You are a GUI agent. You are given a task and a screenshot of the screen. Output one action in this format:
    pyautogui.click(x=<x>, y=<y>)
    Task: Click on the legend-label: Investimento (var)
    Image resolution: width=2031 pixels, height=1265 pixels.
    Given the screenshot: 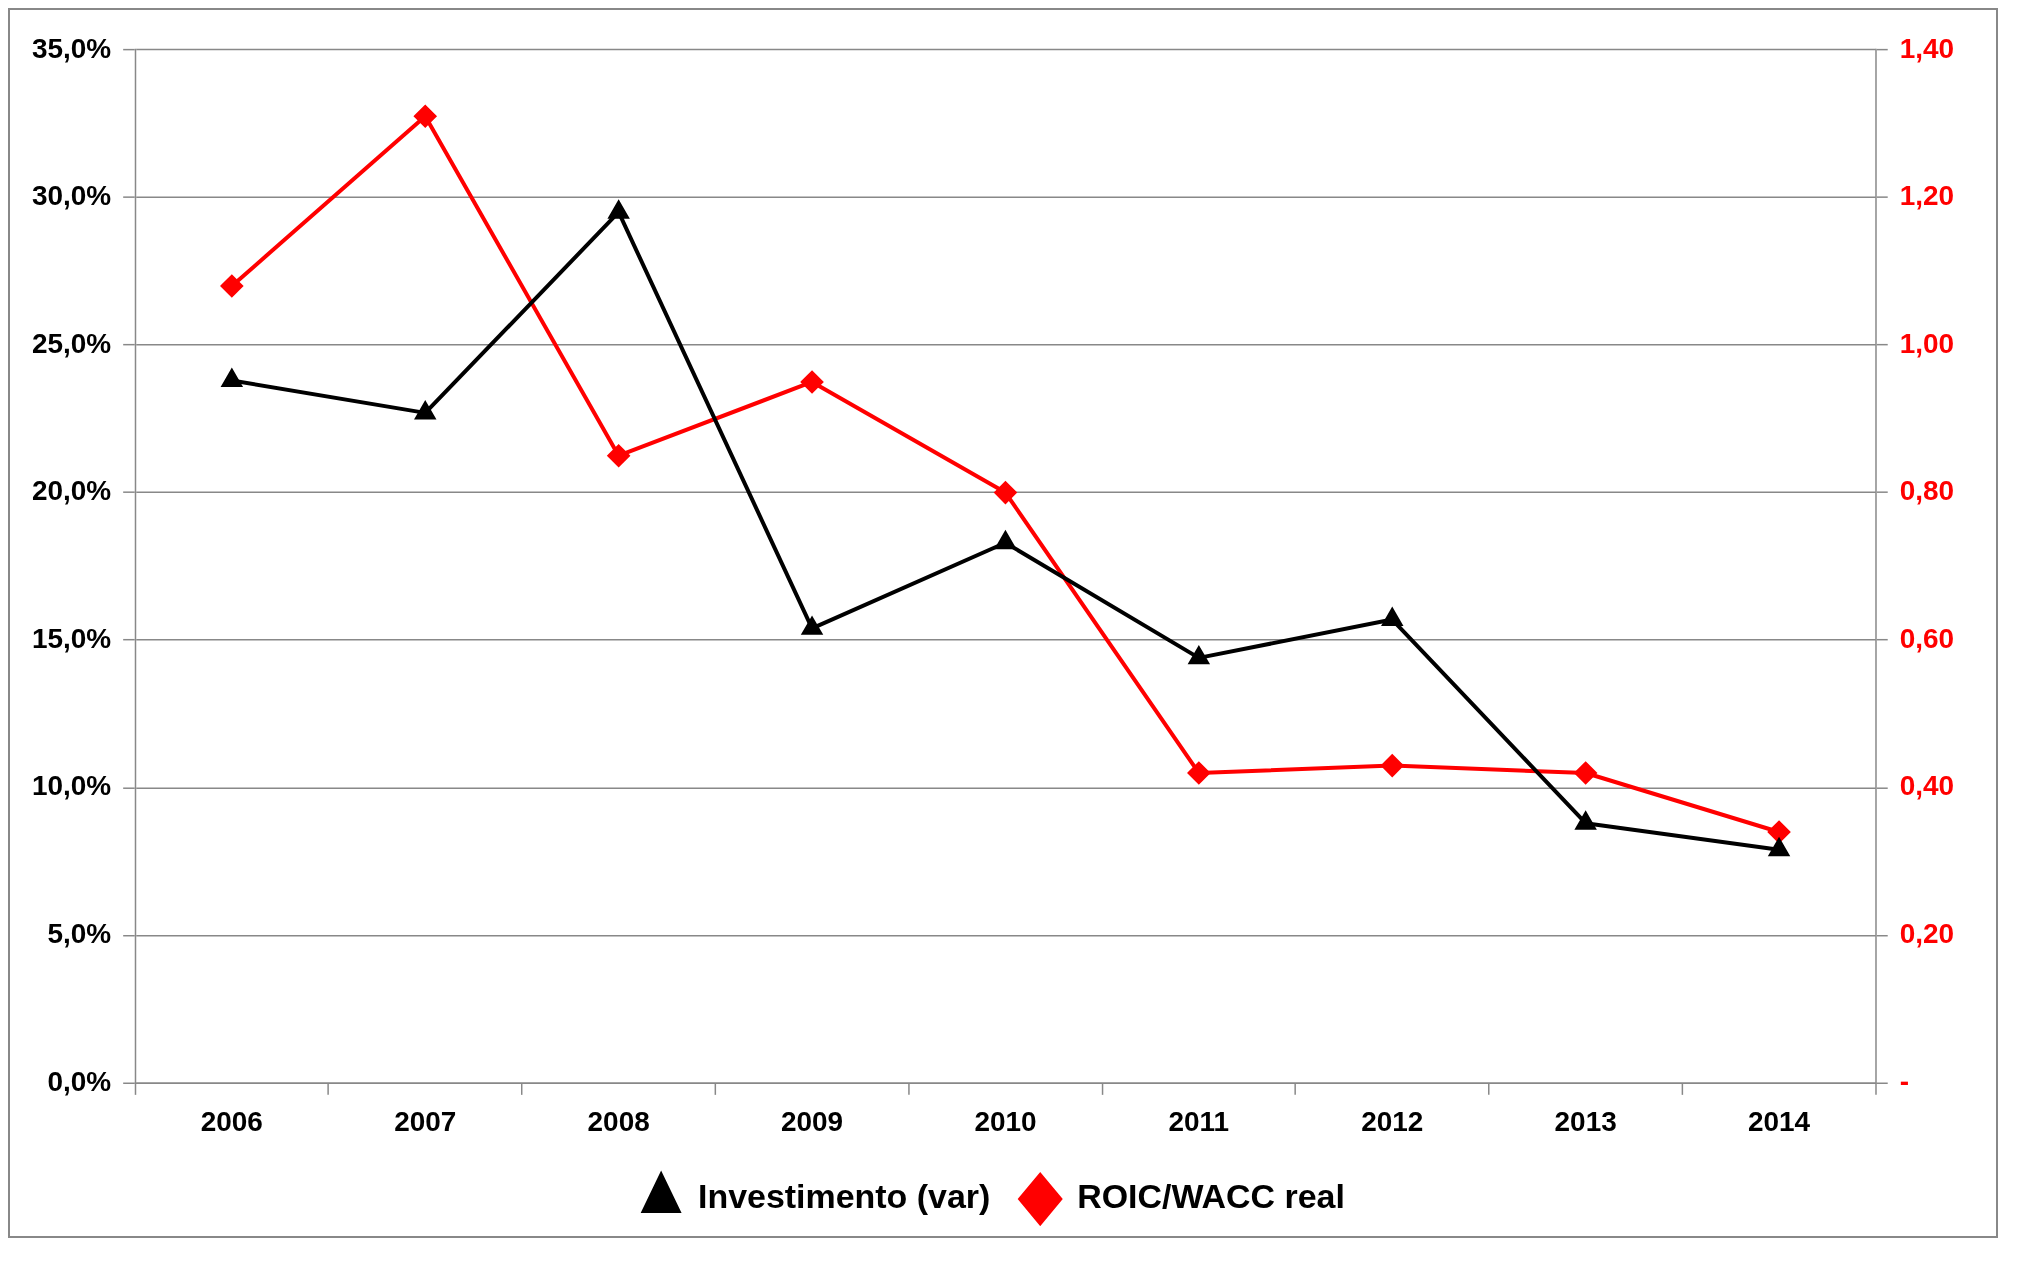 What is the action you would take?
    pyautogui.click(x=844, y=1196)
    